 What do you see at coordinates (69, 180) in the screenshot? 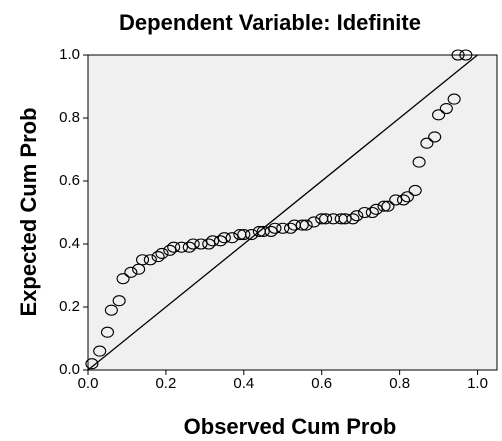
I see `y-tick-label: 0.6` at bounding box center [69, 180].